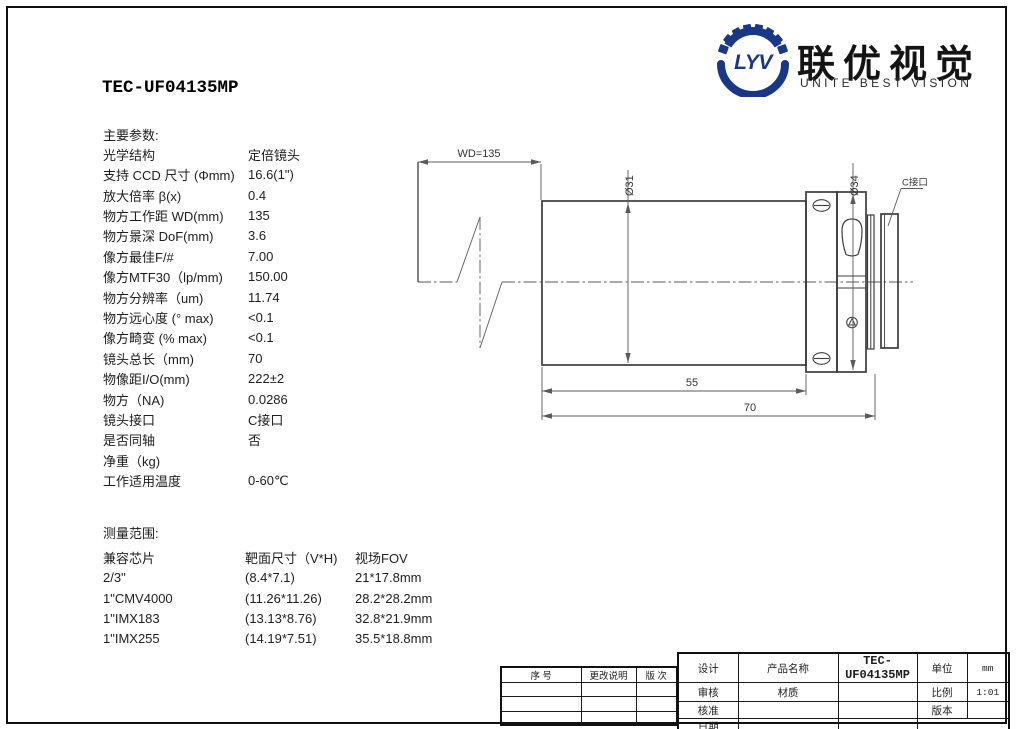 The width and height of the screenshot is (1017, 729). I want to click on param-label: 物方景深 DoF(mm), so click(158, 237).